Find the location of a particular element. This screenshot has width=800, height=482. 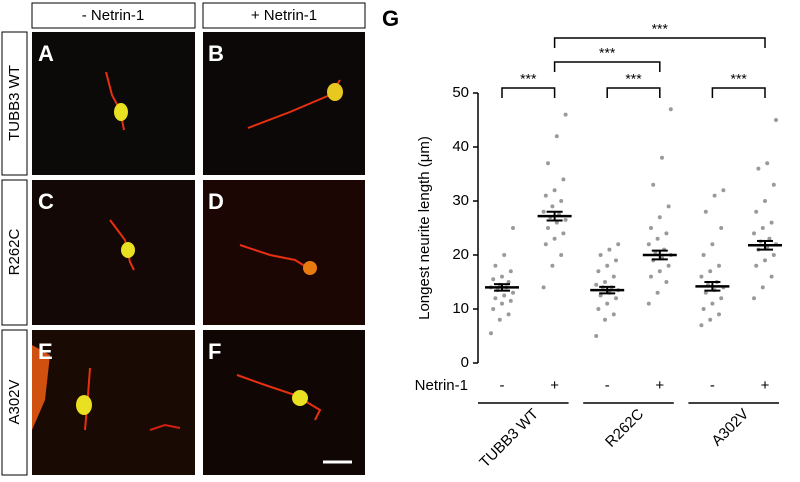

y-tick-label: 40 is located at coordinates (460, 146).